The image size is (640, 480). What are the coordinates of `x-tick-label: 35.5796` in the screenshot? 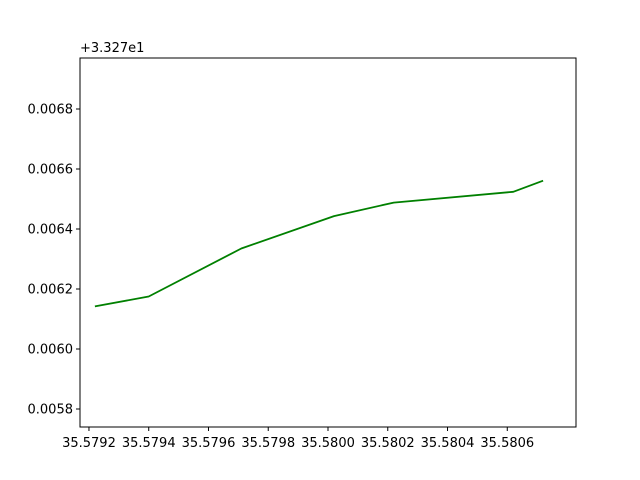 It's located at (209, 443).